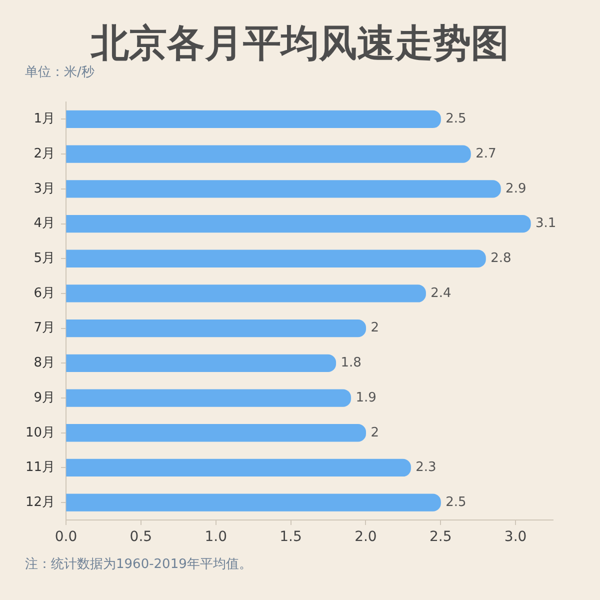 Image resolution: width=600 pixels, height=600 pixels. Describe the element at coordinates (501, 258) in the screenshot. I see `data-label: 2.8` at that location.